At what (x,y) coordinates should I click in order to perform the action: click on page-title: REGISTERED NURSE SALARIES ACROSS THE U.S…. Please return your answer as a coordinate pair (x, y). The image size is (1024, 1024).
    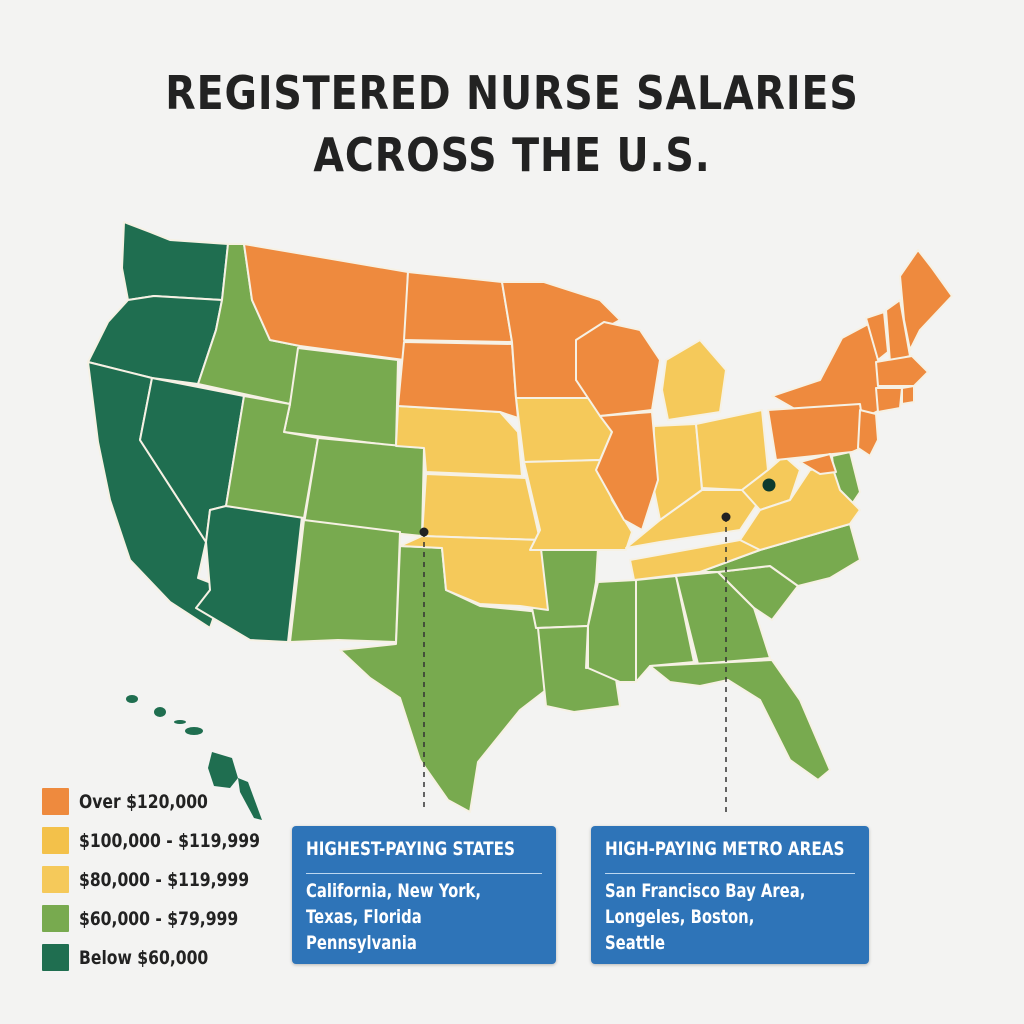
    Looking at the image, I should click on (512, 124).